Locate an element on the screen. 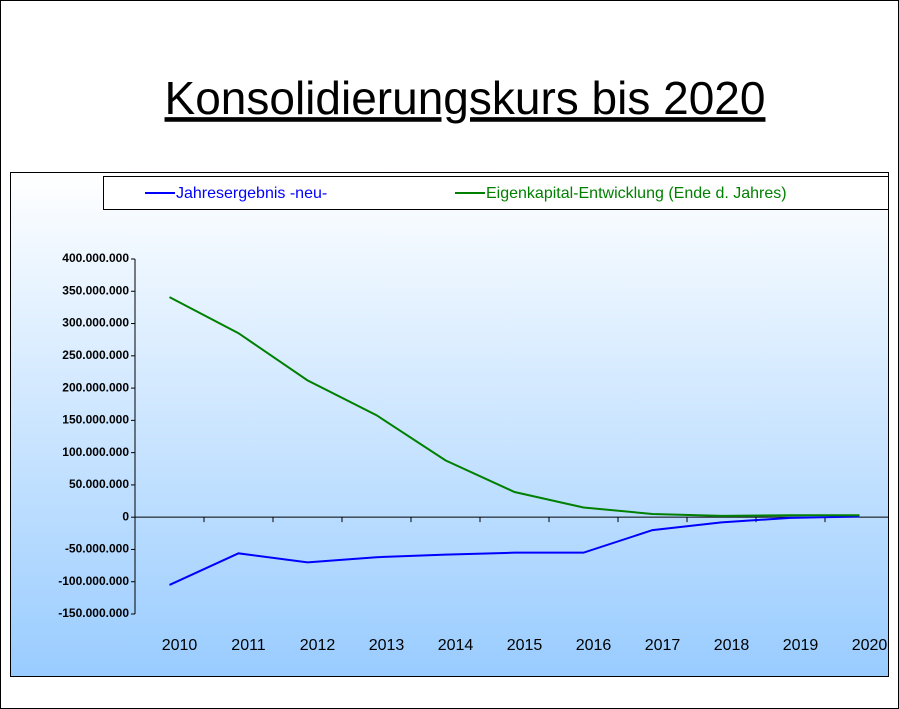  series-line is located at coordinates (514, 550).